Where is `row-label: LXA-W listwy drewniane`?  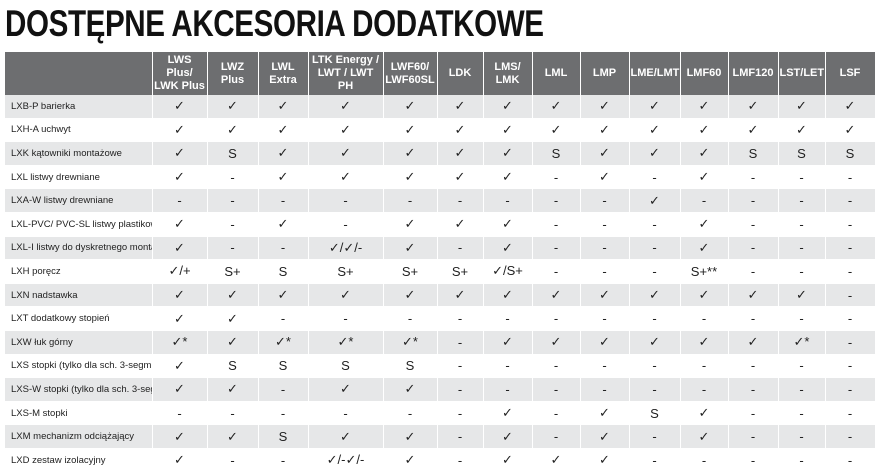 row-label: LXA-W listwy drewniane is located at coordinates (79, 200).